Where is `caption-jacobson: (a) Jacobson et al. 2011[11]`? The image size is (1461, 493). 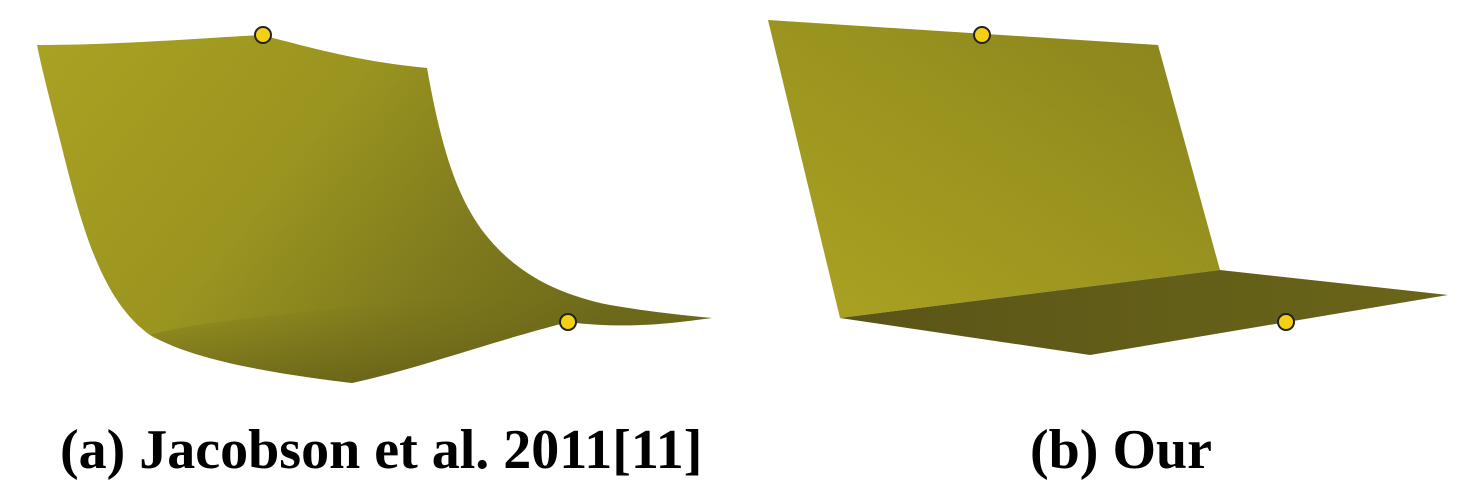
caption-jacobson: (a) Jacobson et al. 2011[11] is located at coordinates (381, 450).